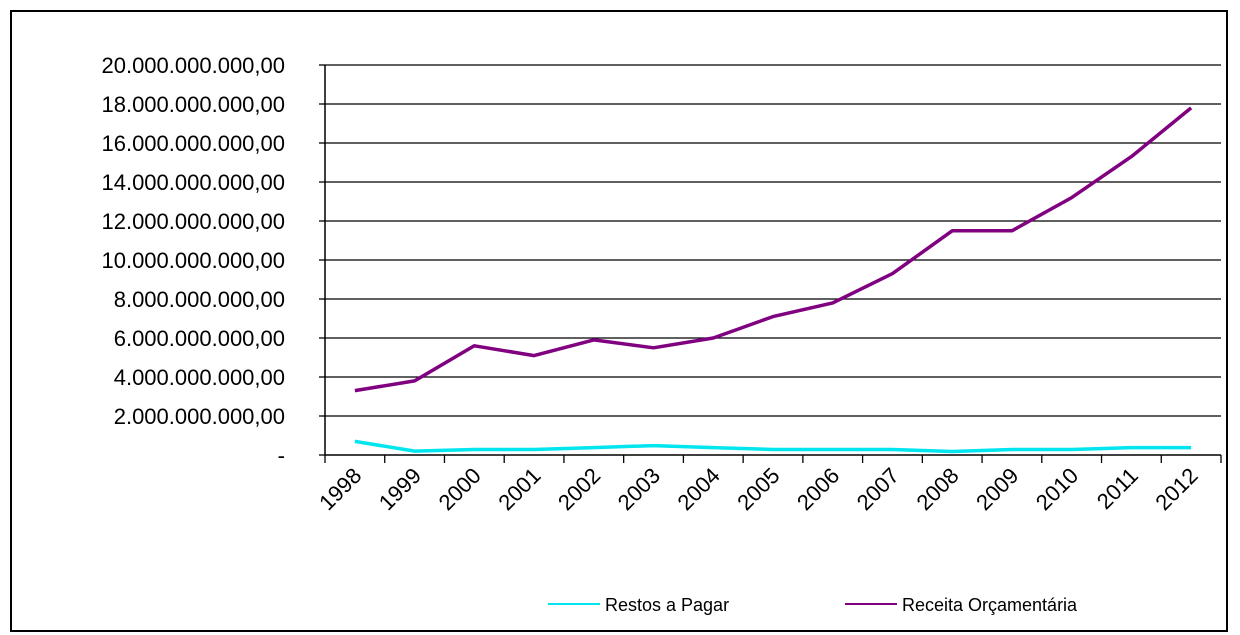  I want to click on y-tick-label: 10.000.000.000,00, so click(193, 260).